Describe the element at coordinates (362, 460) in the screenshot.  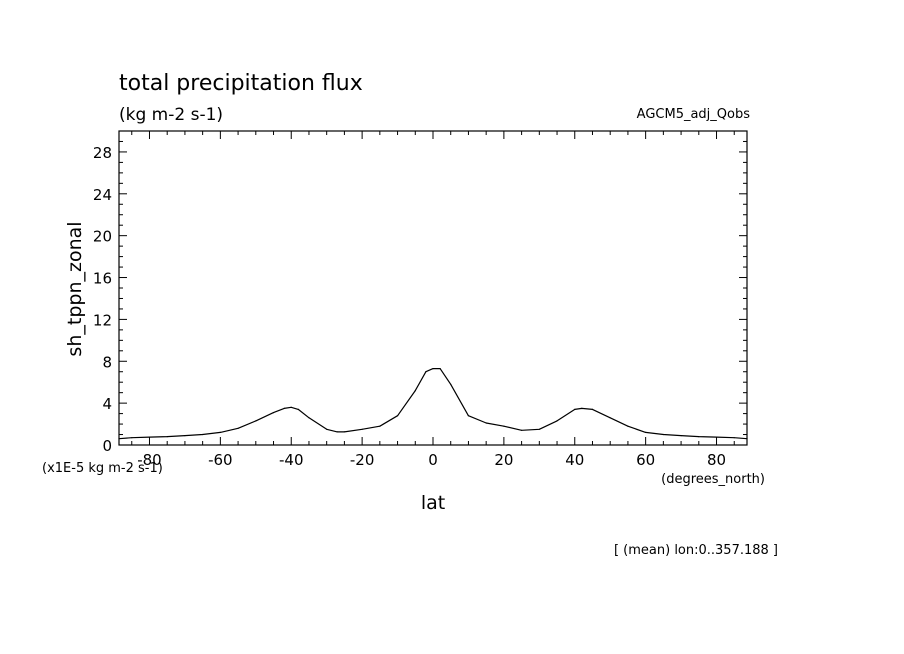
I see `x-tick-label: -20` at that location.